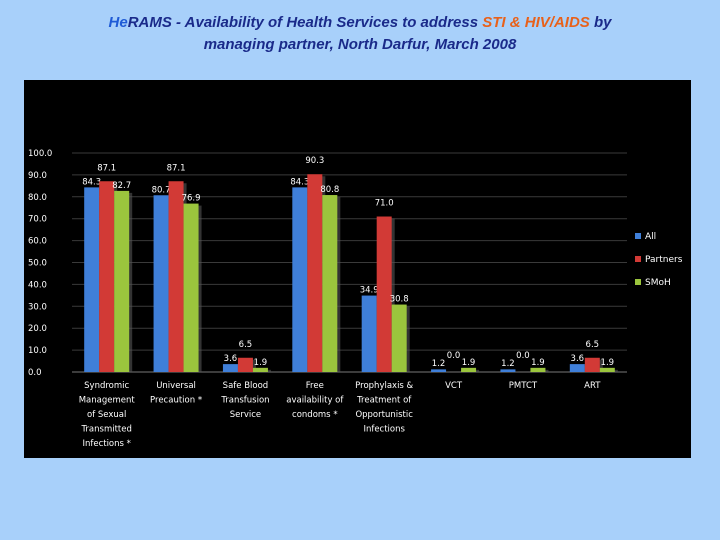 The image size is (720, 540). Describe the element at coordinates (106, 415) in the screenshot. I see `category-label: of Sexual` at that location.